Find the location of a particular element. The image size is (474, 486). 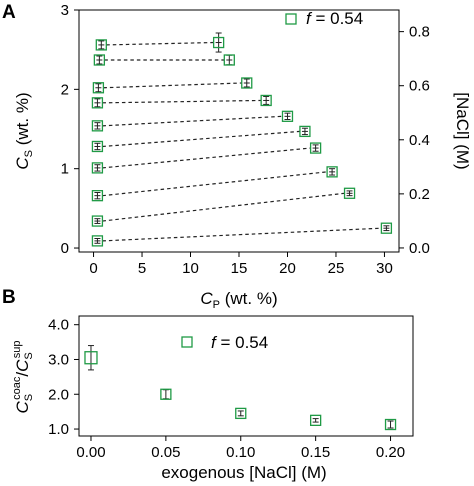

panel-b-legend-f: f is located at coordinates (214, 342).